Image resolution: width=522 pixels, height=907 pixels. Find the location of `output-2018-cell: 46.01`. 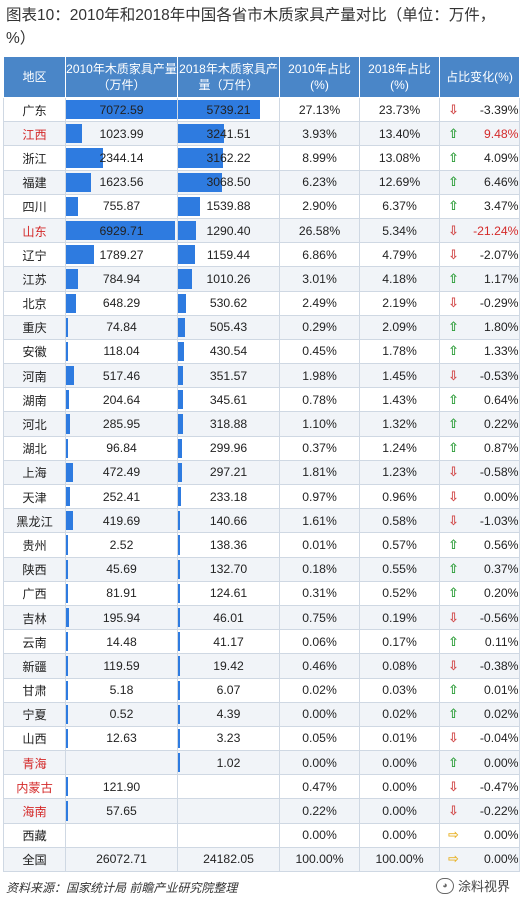

output-2018-cell: 46.01 is located at coordinates (228, 617).